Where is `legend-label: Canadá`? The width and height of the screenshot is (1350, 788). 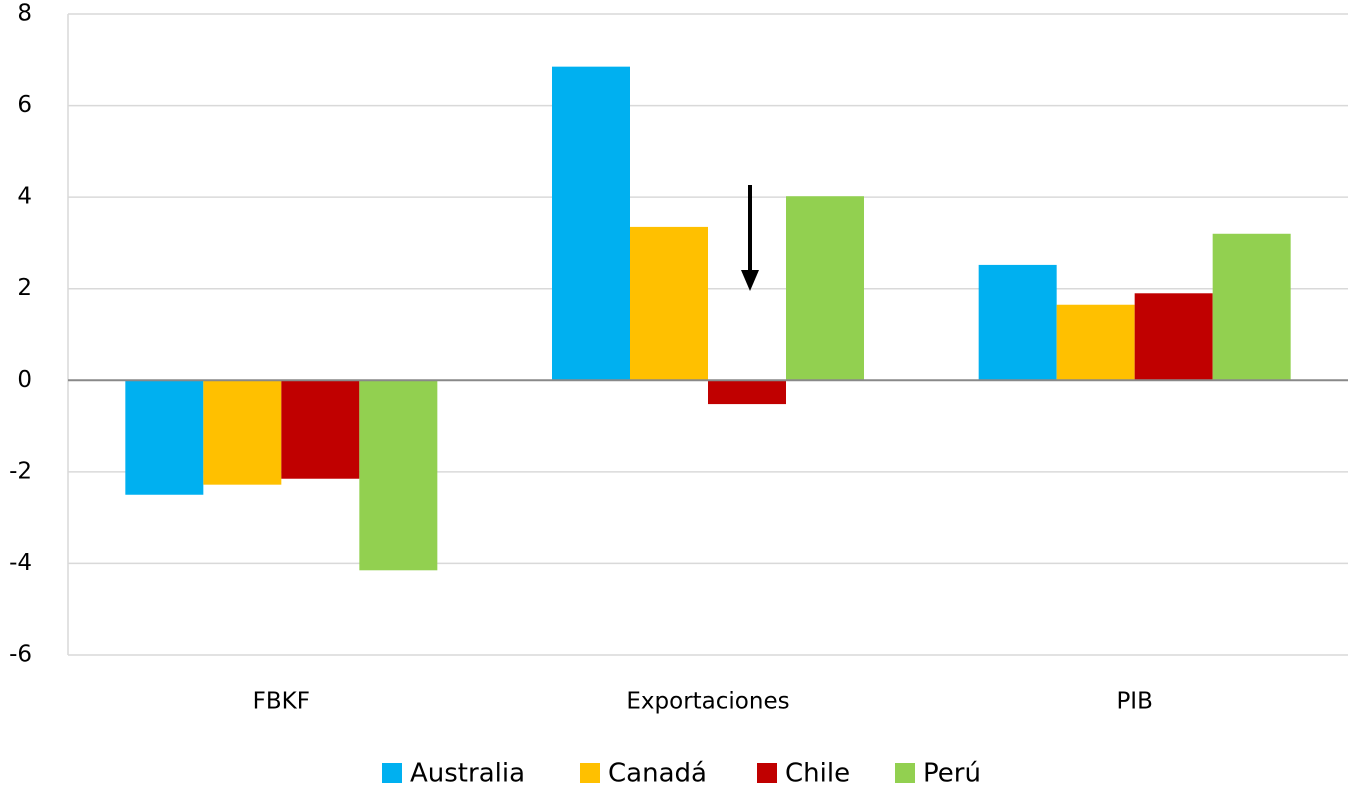
legend-label: Canadá is located at coordinates (657, 773).